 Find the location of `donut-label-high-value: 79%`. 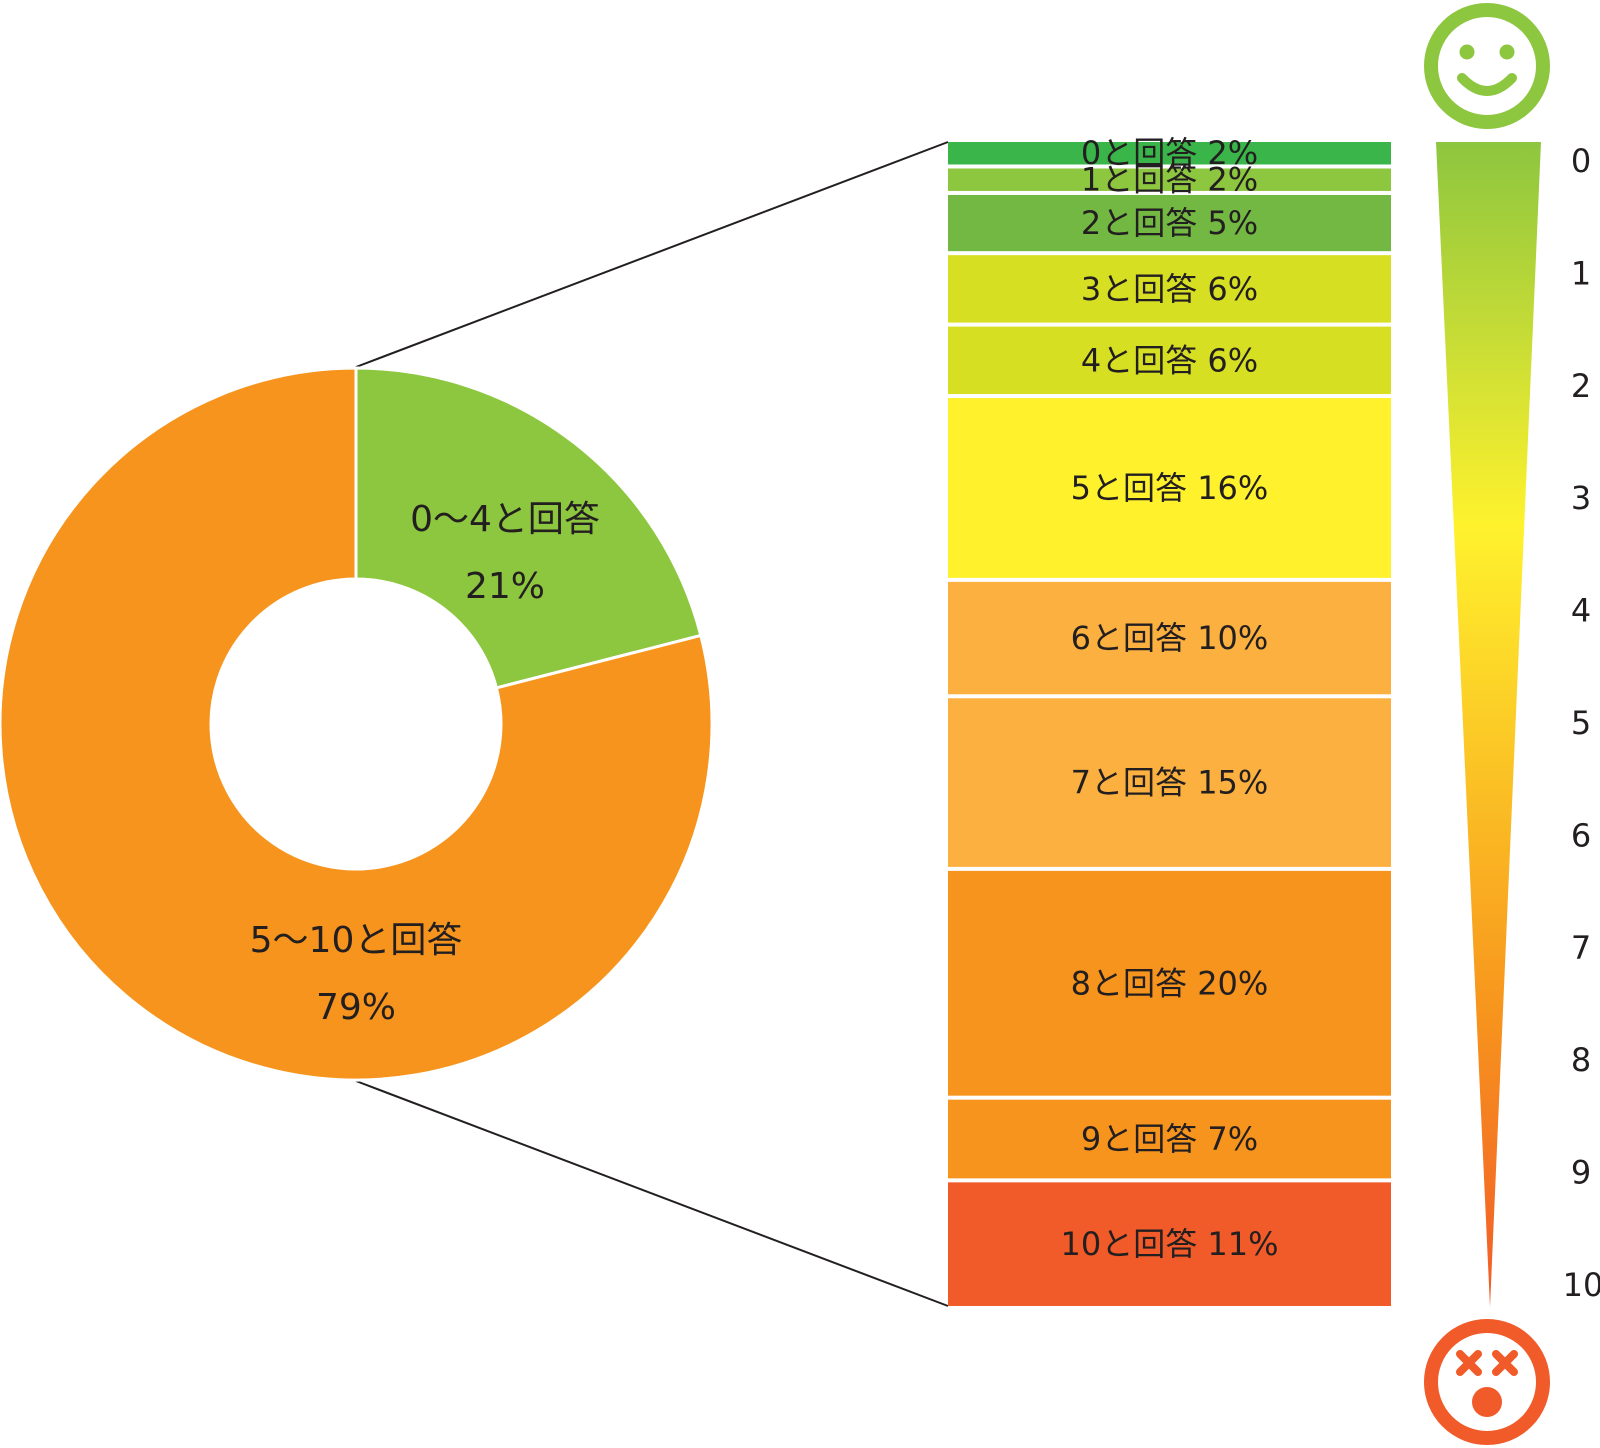

donut-label-high-value: 79% is located at coordinates (356, 1007).